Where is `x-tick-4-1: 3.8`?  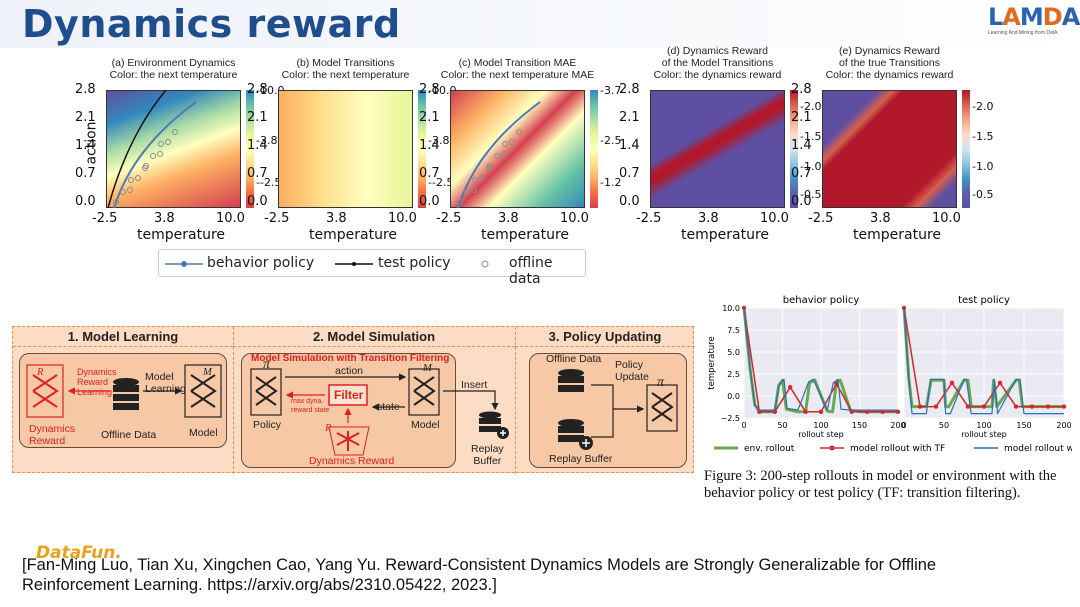
x-tick-4-1: 3.8 is located at coordinates (880, 218).